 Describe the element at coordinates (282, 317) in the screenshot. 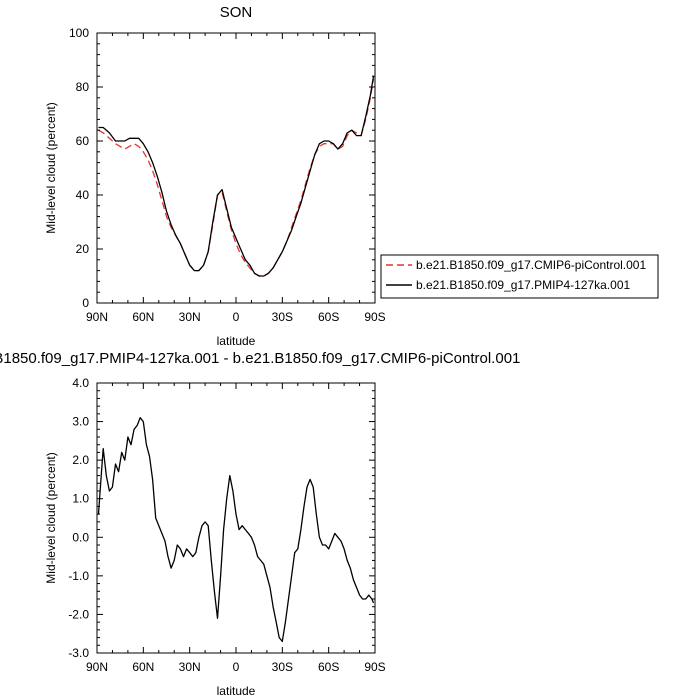

I see `top-x-tick-label: 30S` at that location.